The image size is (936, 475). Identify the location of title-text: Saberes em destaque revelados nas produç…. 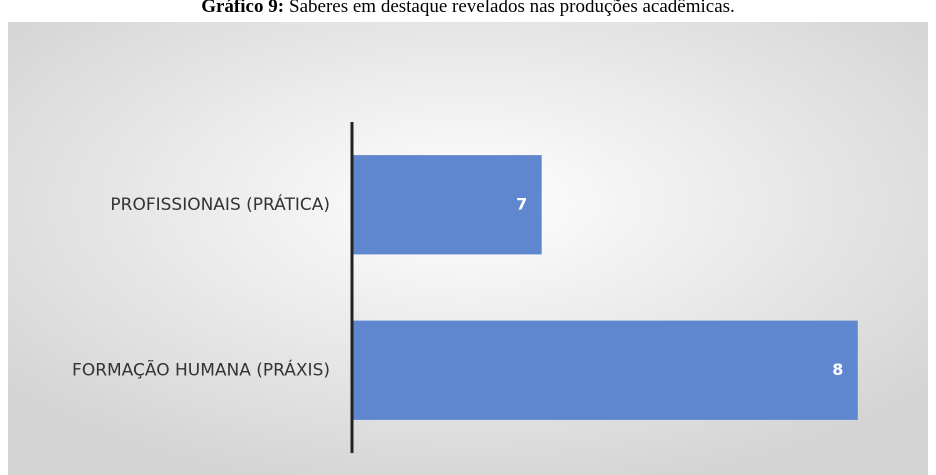
(512, 8).